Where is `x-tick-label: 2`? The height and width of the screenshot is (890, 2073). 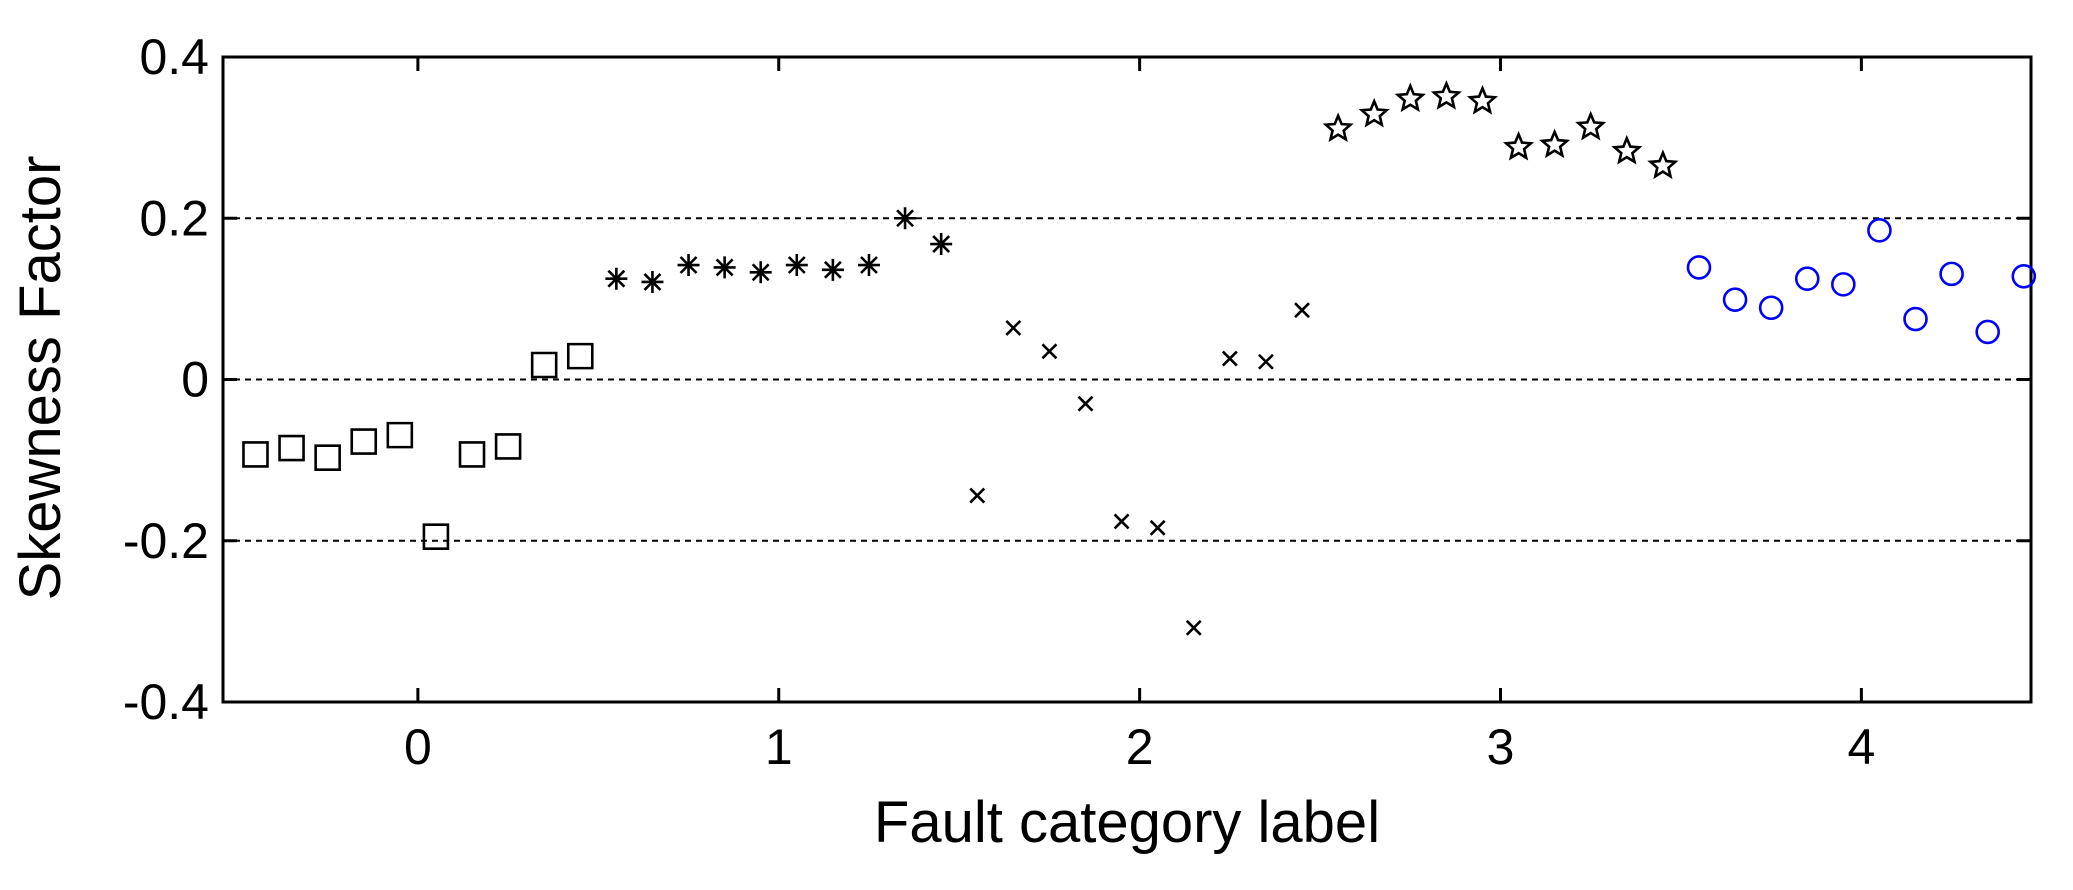 x-tick-label: 2 is located at coordinates (1140, 747).